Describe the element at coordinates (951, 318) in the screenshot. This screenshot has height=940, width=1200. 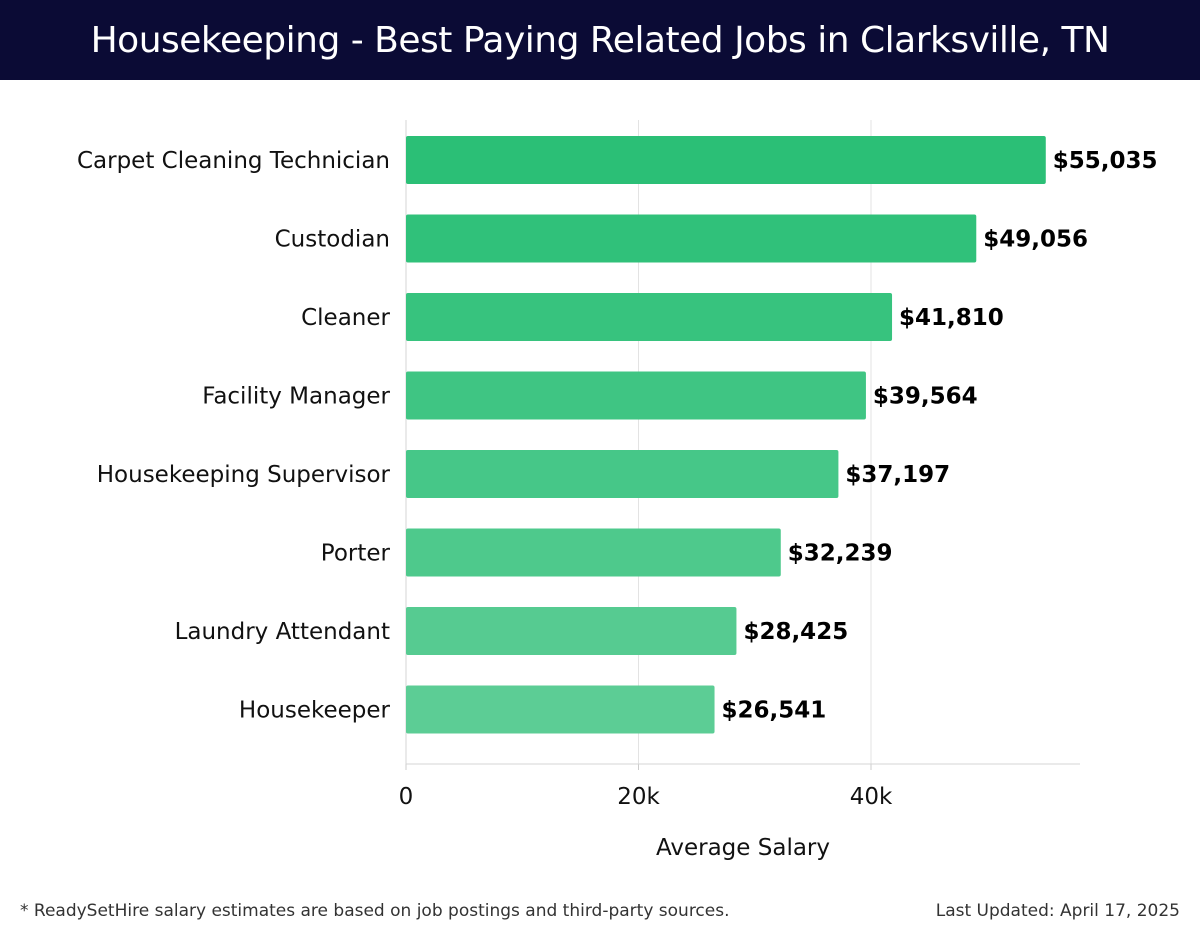
I see `value-label: $41,810` at that location.